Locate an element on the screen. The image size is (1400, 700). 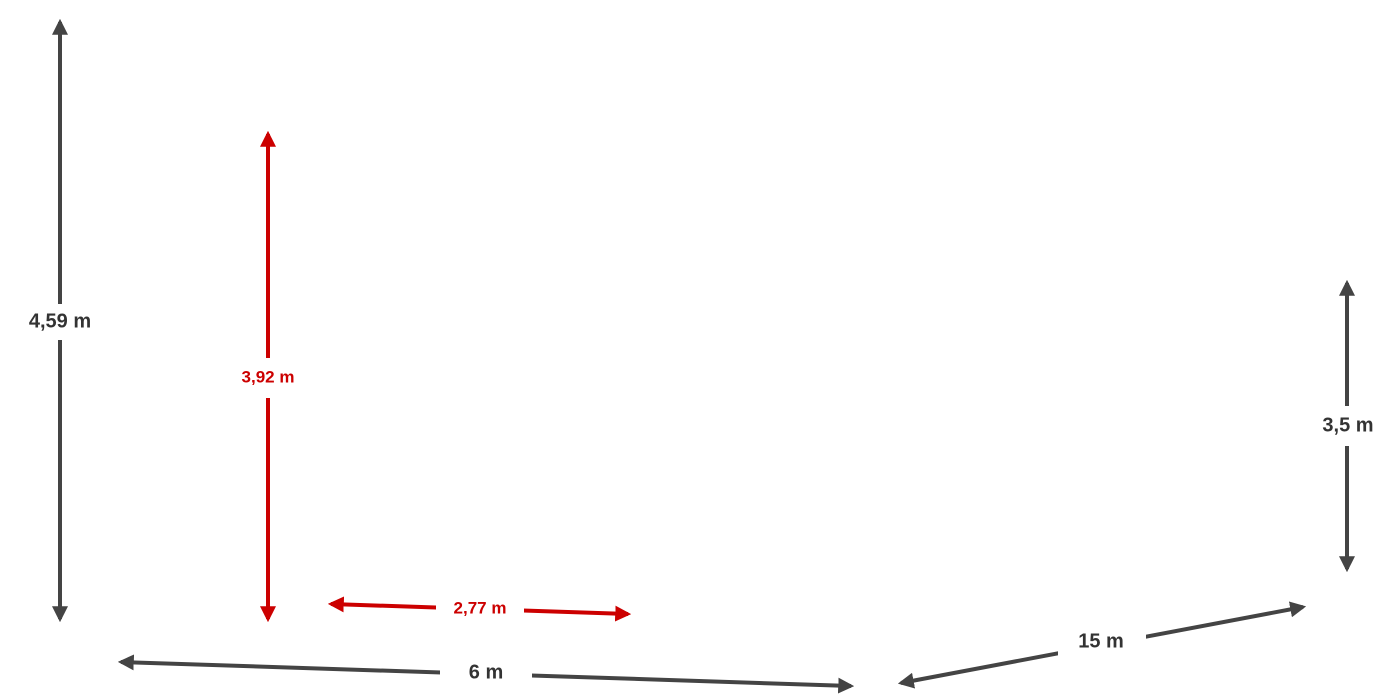
dimension-label: 4,59 m is located at coordinates (60, 321).